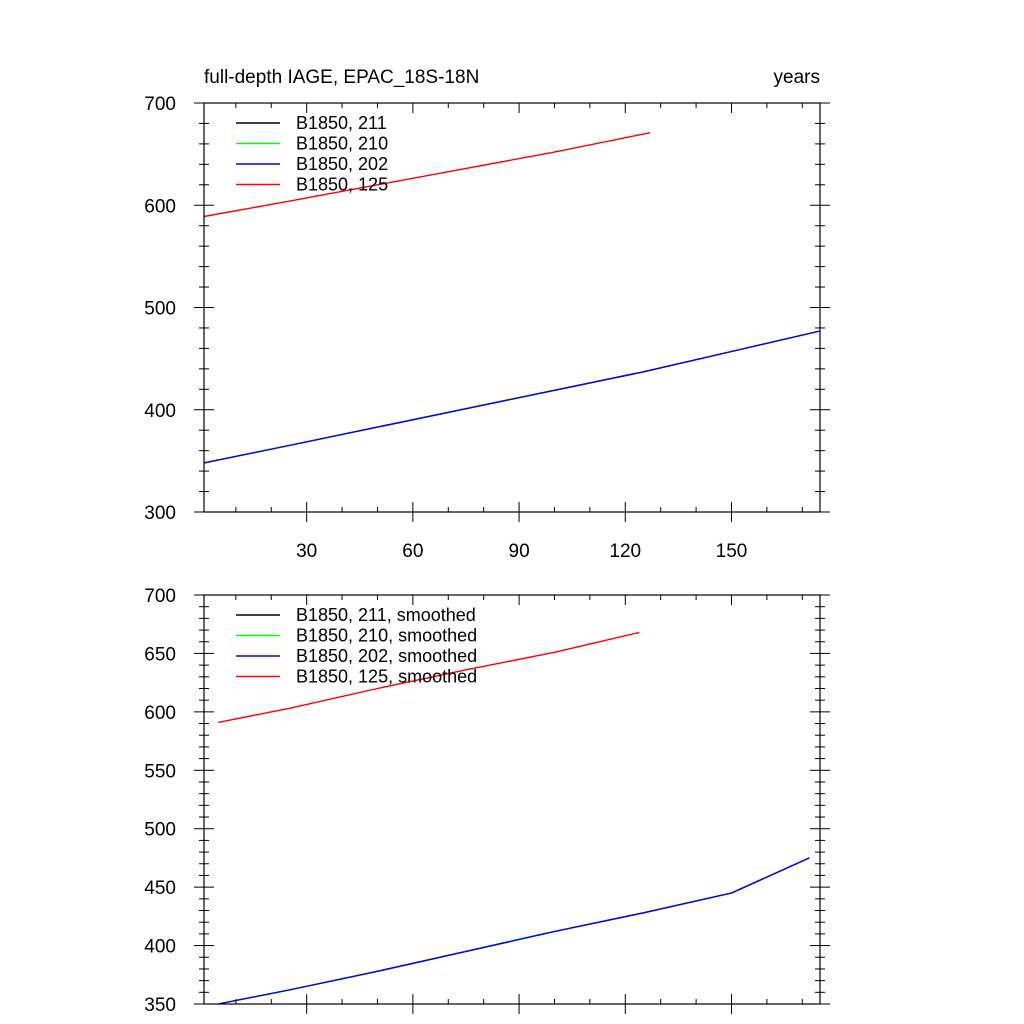  What do you see at coordinates (386, 656) in the screenshot?
I see `legend-label: B1850, 202, smoothed` at bounding box center [386, 656].